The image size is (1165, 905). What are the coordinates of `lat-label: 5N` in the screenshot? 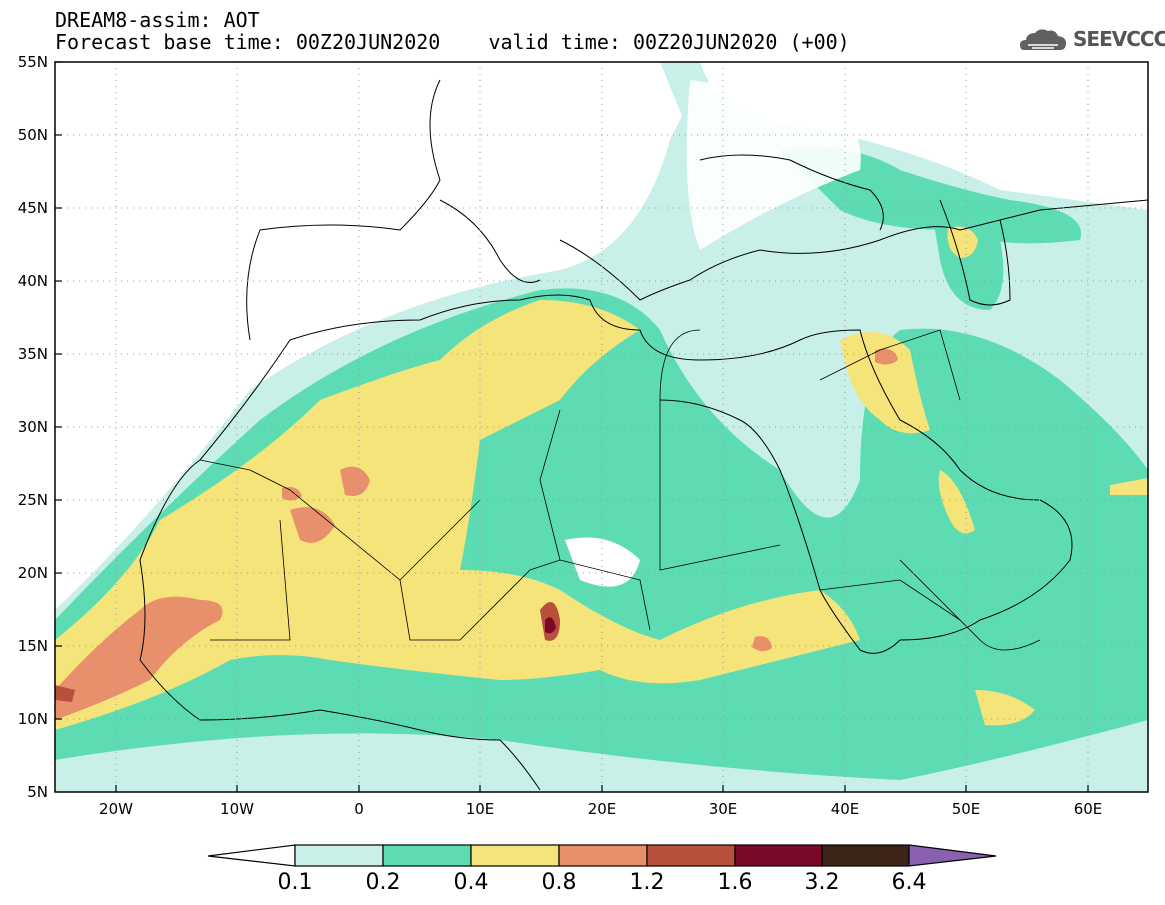 It's located at (37, 792).